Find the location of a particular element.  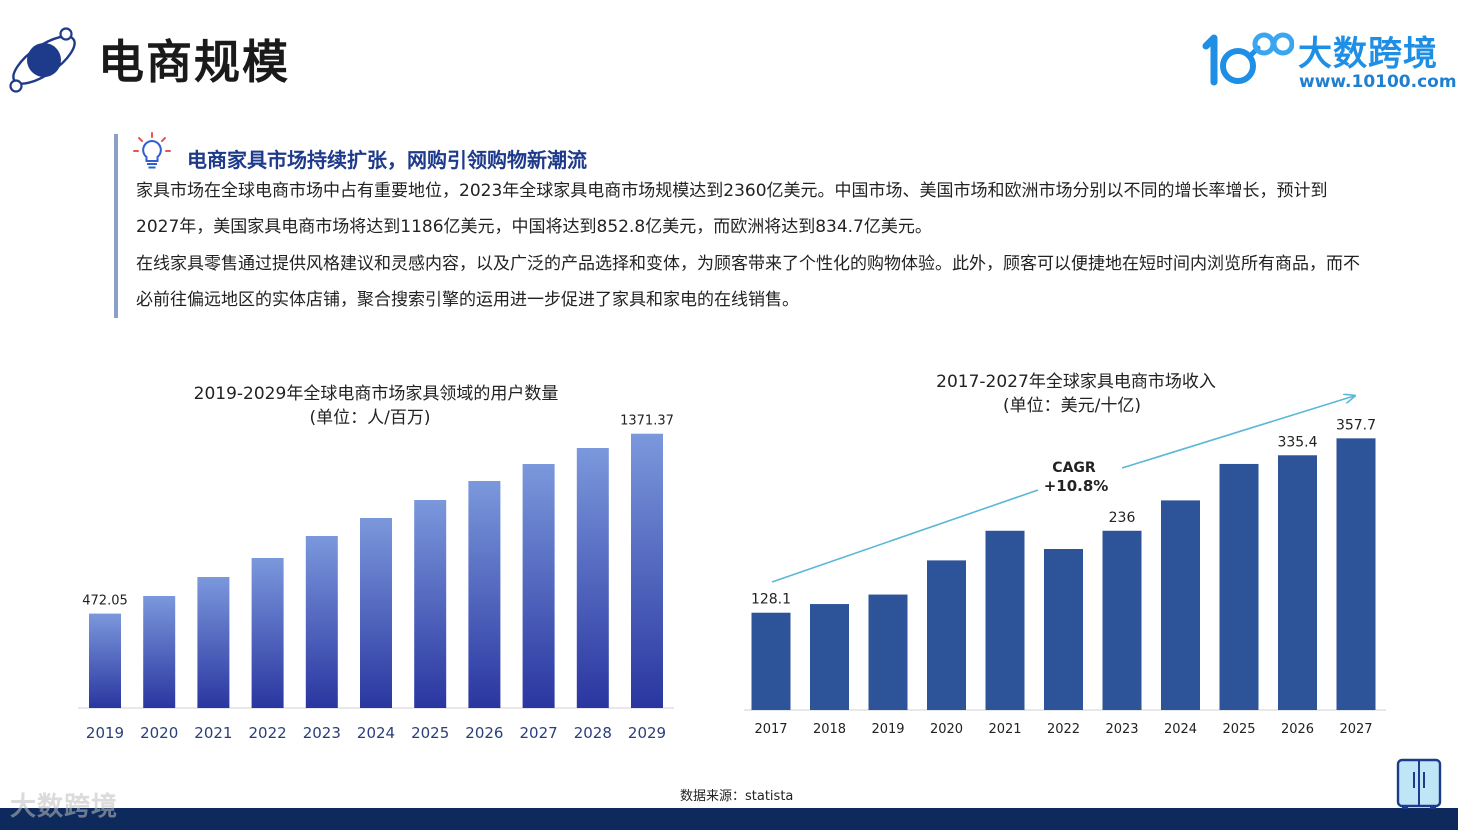

brand-logo: 大数跨境 www.10100.com is located at coordinates (1328, 59).